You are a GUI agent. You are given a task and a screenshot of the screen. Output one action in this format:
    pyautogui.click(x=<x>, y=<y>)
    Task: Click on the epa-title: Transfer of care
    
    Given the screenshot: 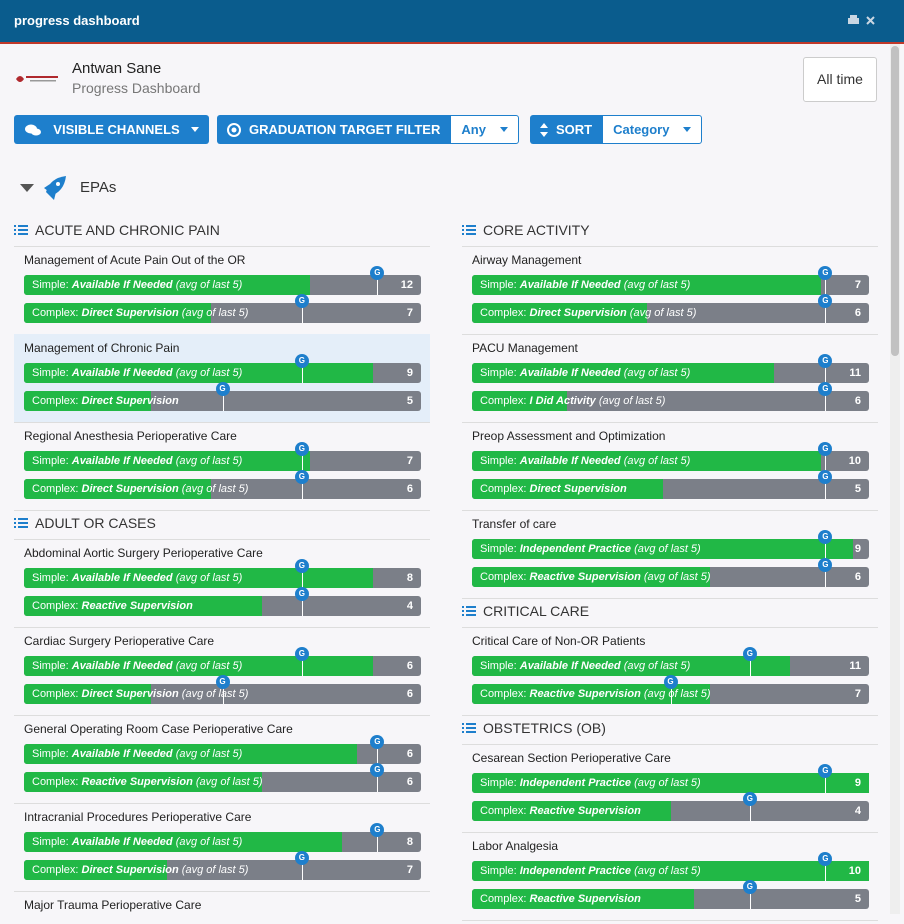 What is the action you would take?
    pyautogui.click(x=514, y=524)
    